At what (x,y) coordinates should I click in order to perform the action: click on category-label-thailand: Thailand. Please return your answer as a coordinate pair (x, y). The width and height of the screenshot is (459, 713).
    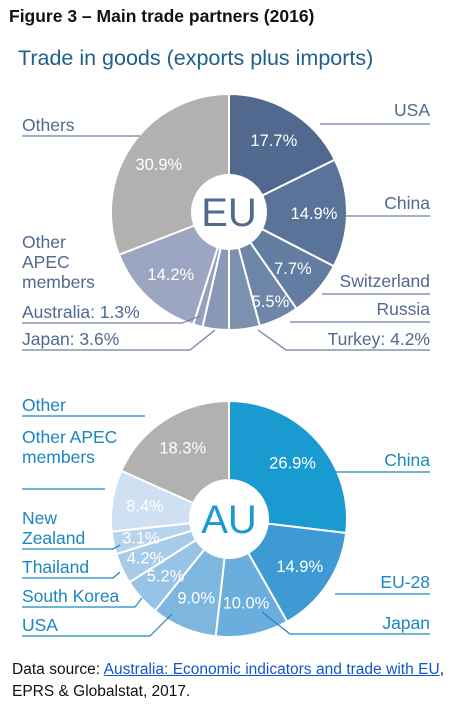
    Looking at the image, I should click on (55, 567).